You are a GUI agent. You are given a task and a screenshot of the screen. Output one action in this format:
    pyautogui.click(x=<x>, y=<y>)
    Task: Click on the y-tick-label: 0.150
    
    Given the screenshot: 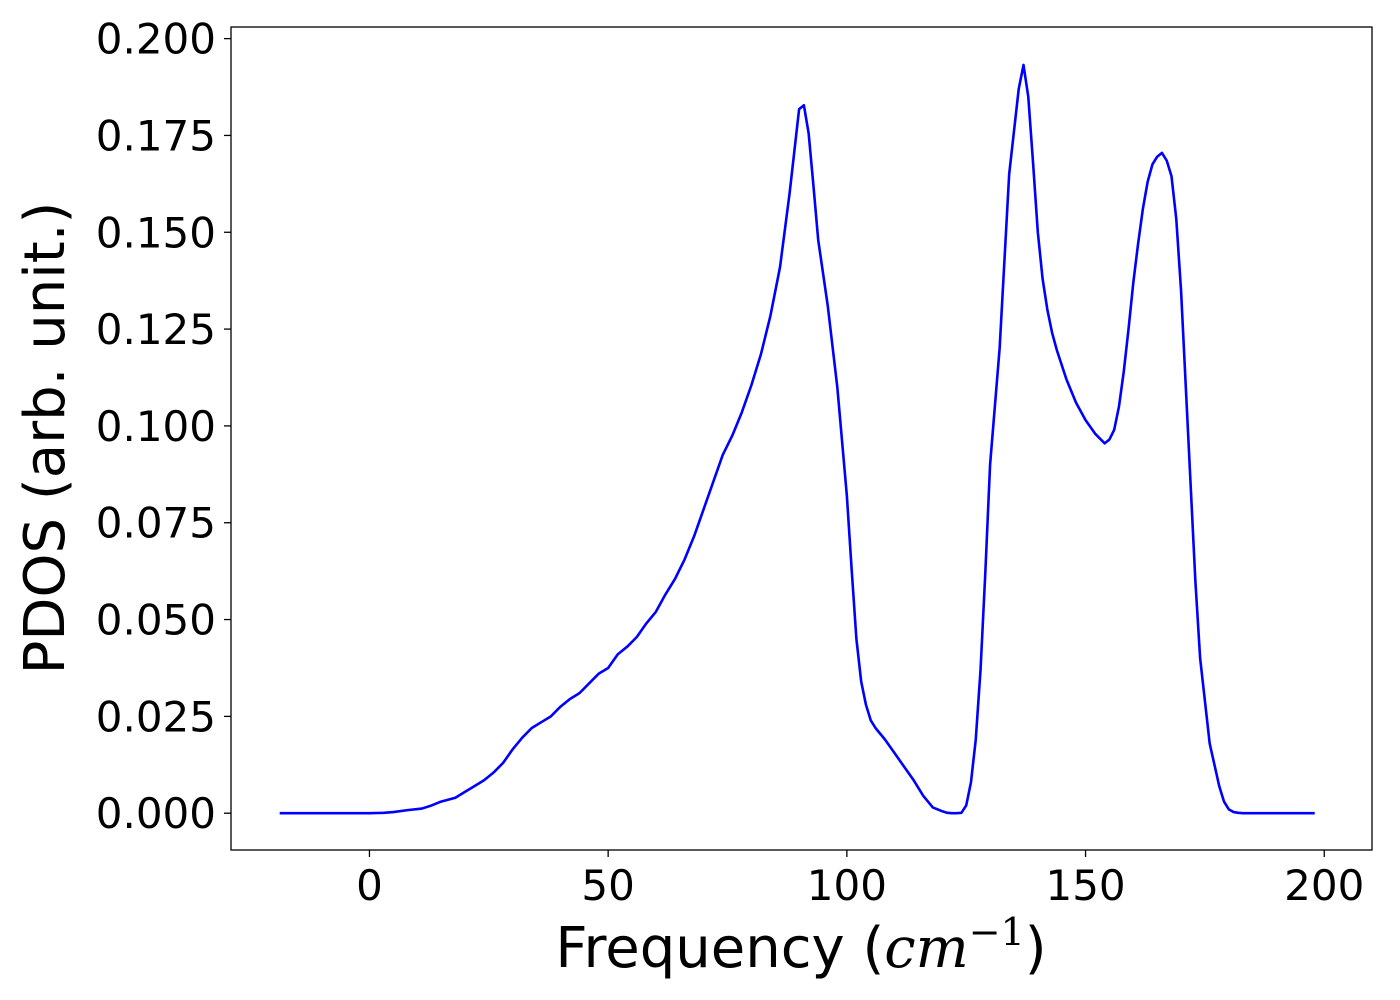 What is the action you would take?
    pyautogui.click(x=156, y=232)
    